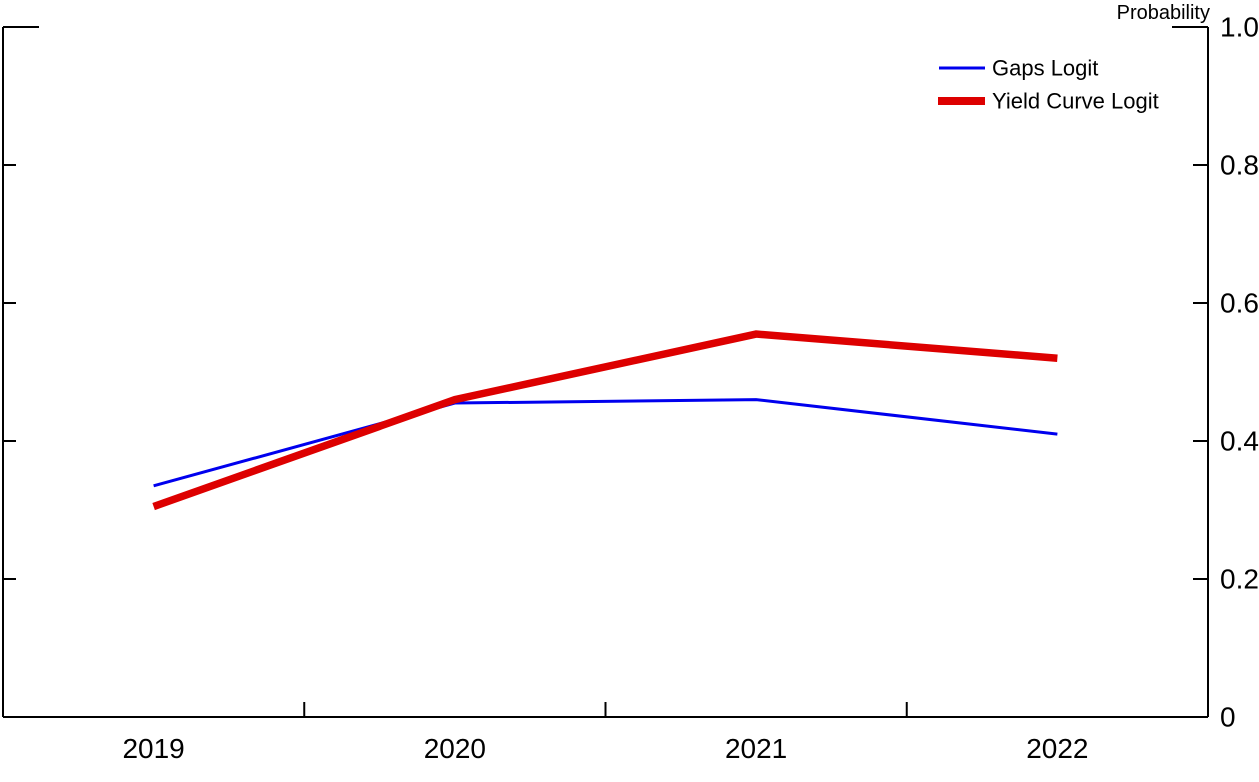 The height and width of the screenshot is (782, 1259). I want to click on legend: Gaps Logit Yield Curve Logit, so click(1048, 85).